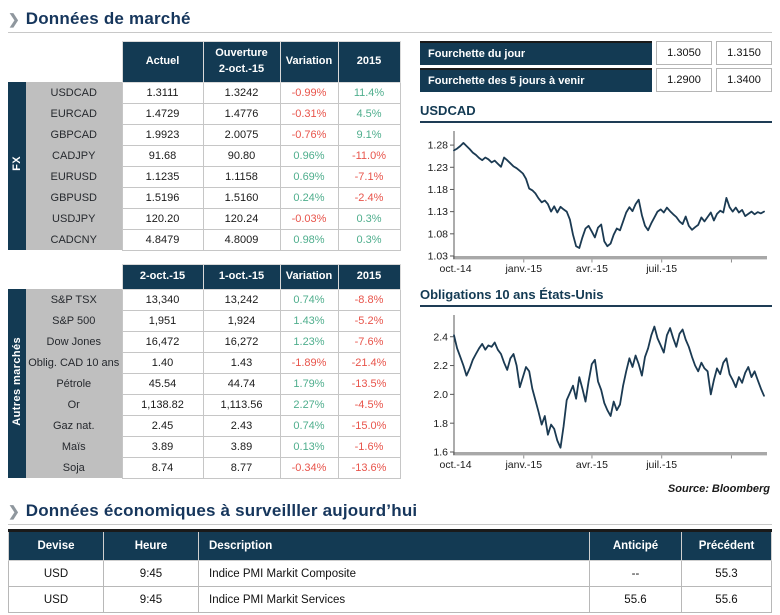 This screenshot has width=780, height=615. I want to click on value-cell: -15.0%, so click(369, 425).